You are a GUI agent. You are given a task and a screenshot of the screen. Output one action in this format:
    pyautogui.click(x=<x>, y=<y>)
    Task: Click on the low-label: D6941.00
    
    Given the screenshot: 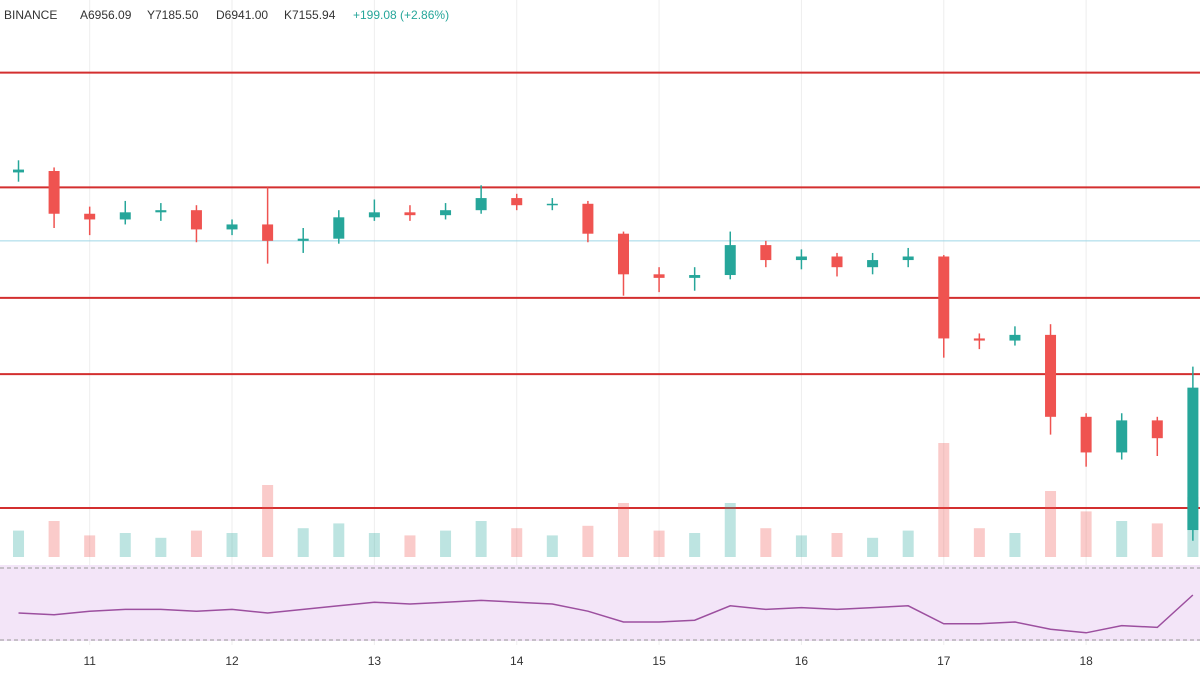 What is the action you would take?
    pyautogui.click(x=242, y=15)
    